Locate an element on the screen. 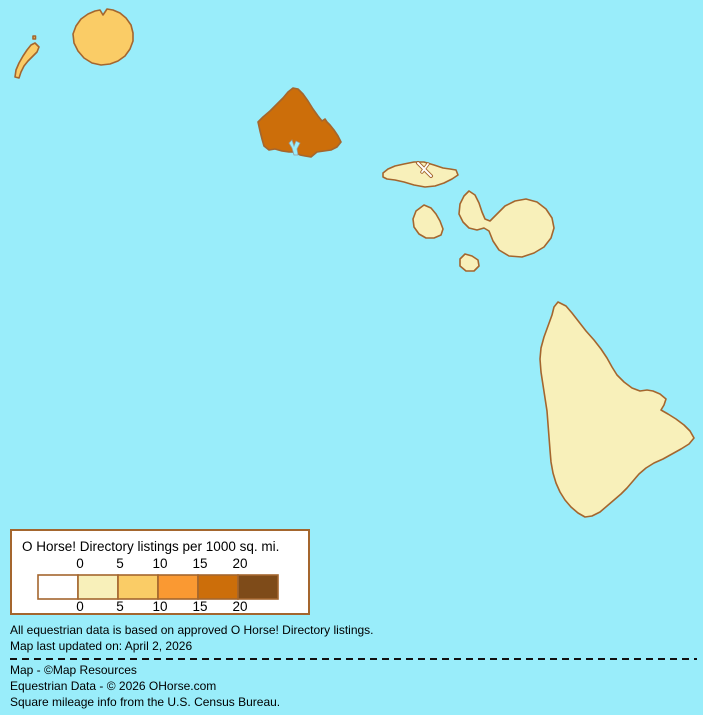 The height and width of the screenshot is (715, 703). legend-tick-bottom-15: 15 is located at coordinates (200, 606).